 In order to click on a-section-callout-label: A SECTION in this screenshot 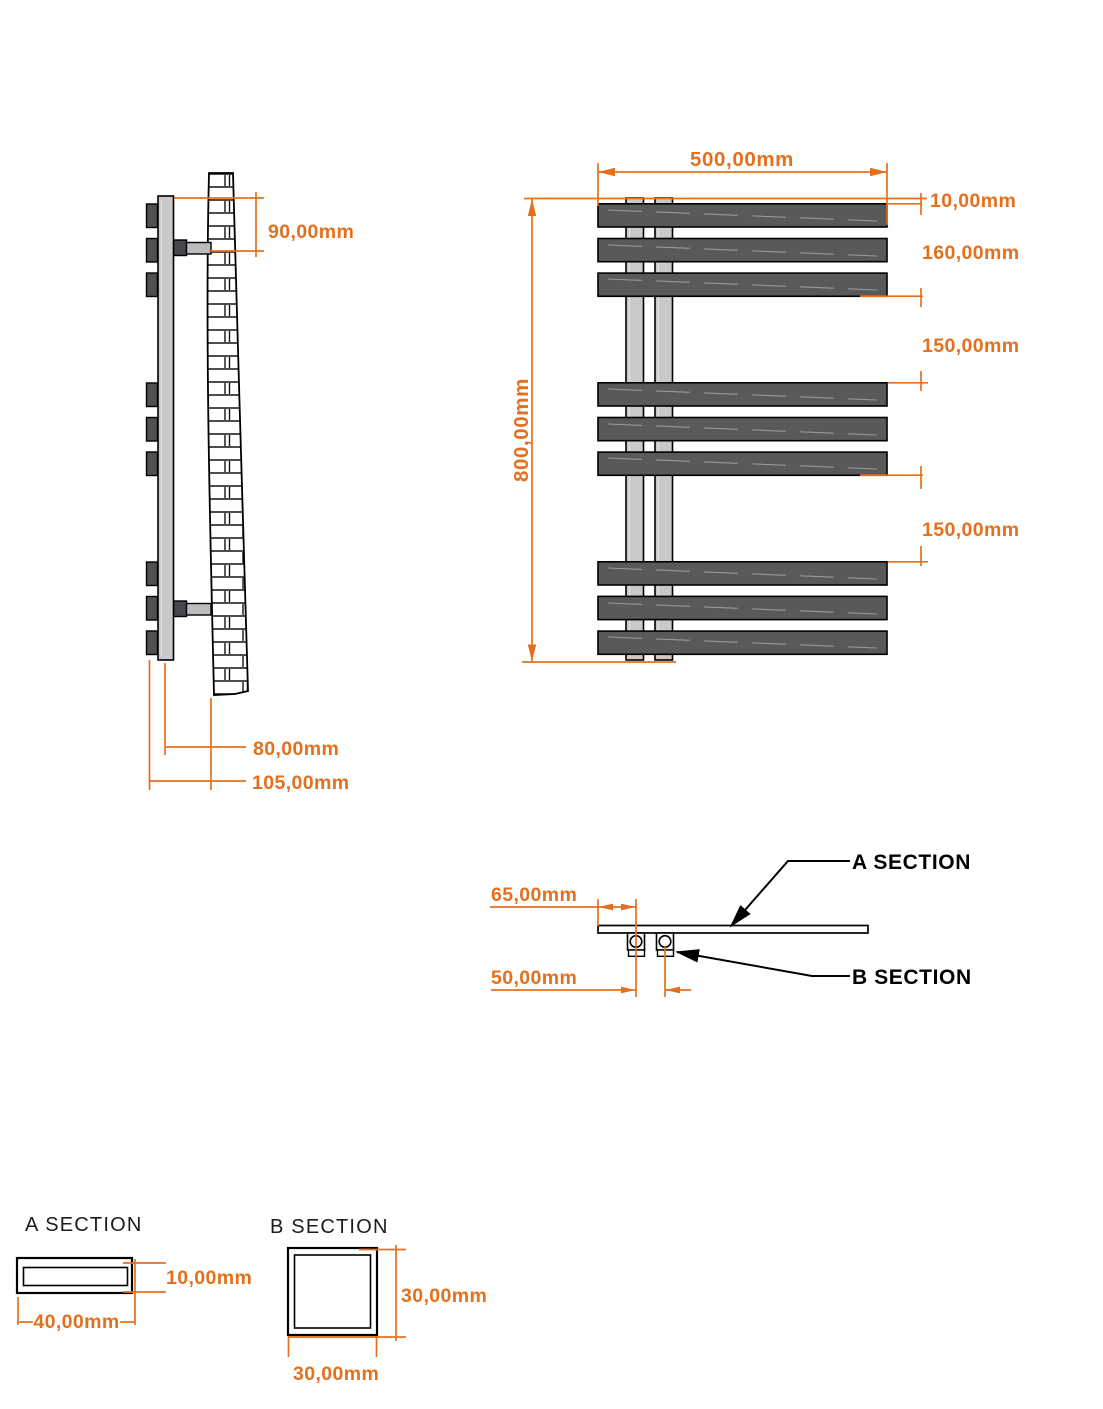, I will do `click(911, 862)`.